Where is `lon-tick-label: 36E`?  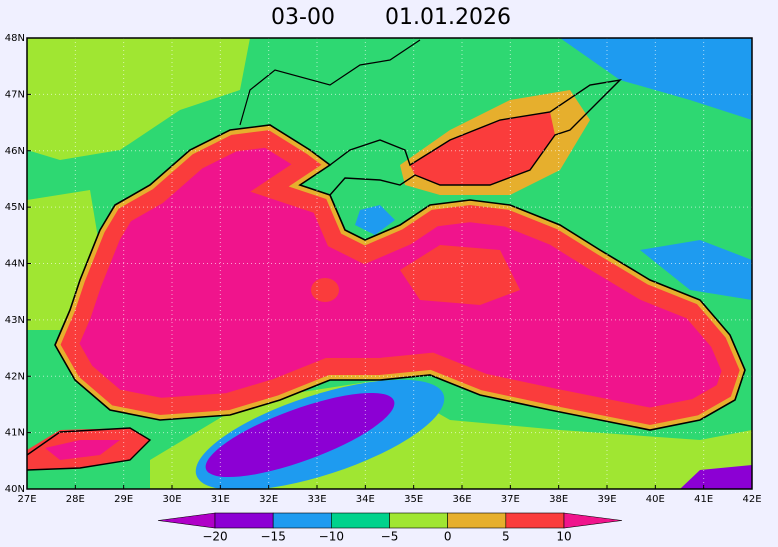 lon-tick-label: 36E is located at coordinates (461, 499).